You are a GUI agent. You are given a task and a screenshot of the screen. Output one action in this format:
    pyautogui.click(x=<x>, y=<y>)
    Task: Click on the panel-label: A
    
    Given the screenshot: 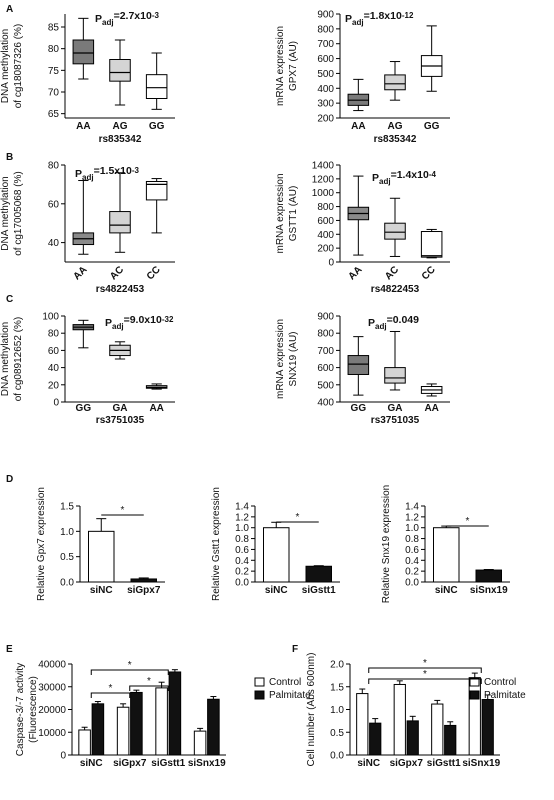 What is the action you would take?
    pyautogui.click(x=9, y=9)
    